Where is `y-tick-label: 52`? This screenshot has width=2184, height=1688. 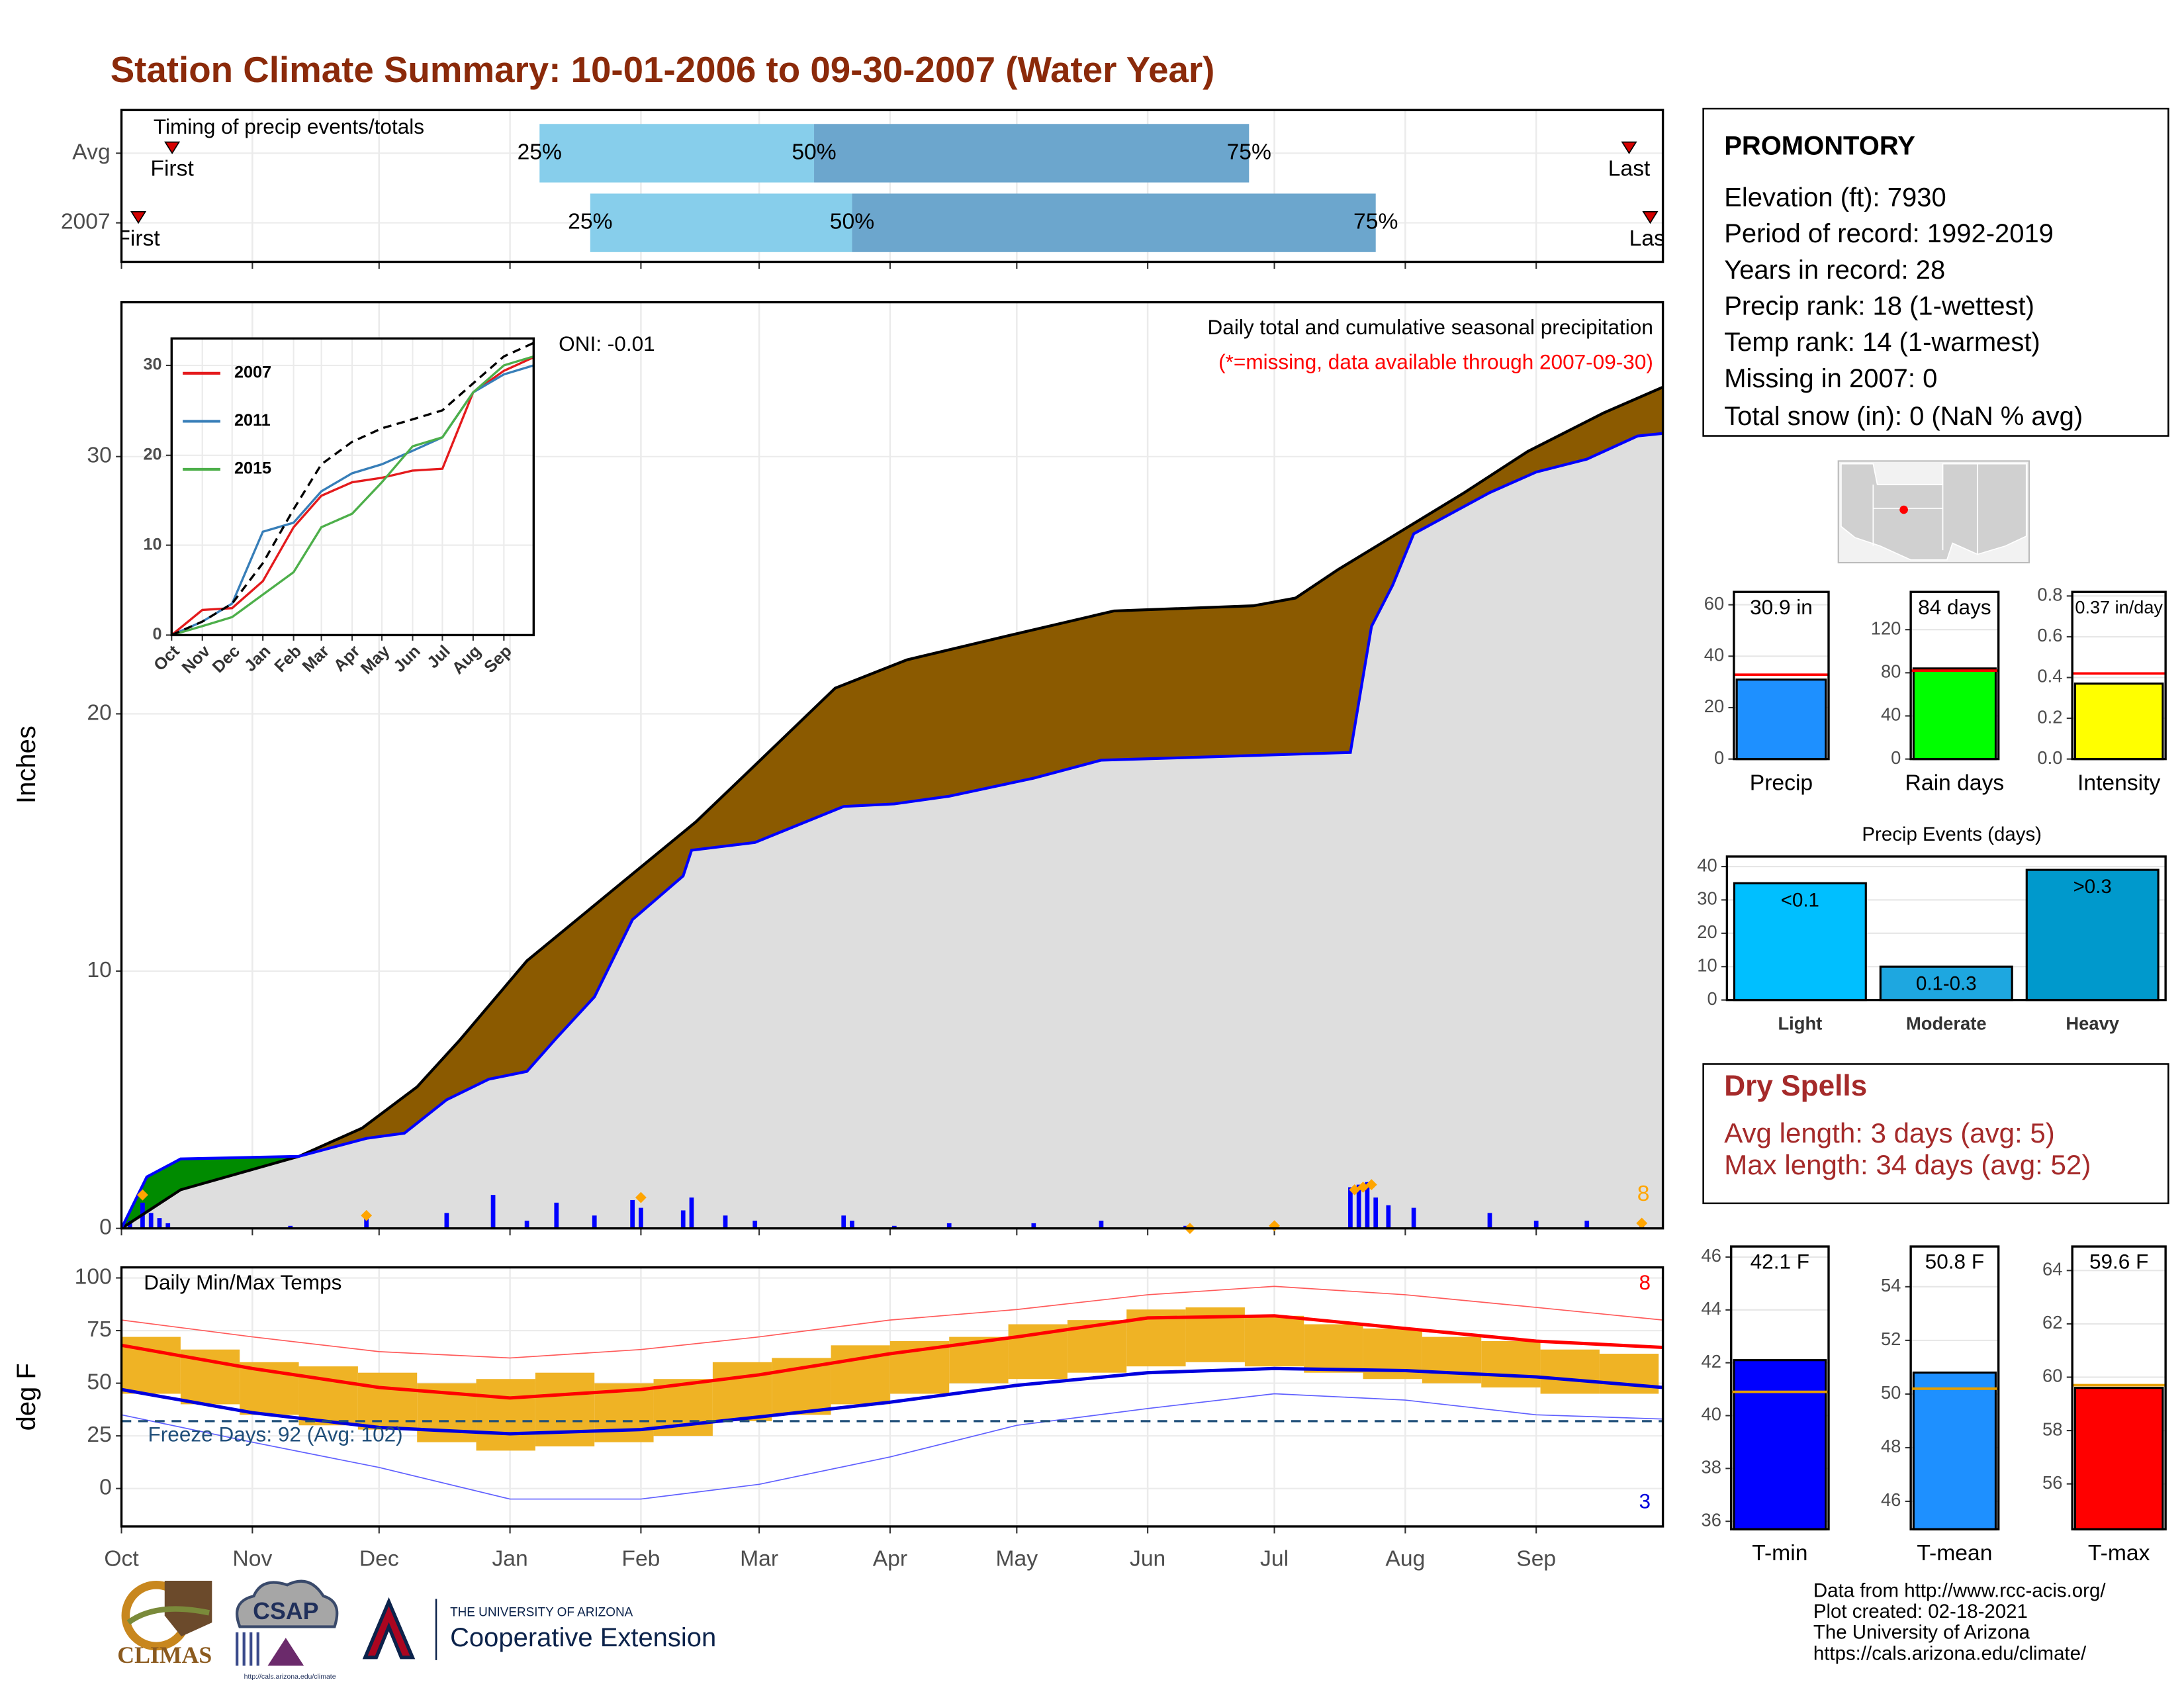
y-tick-label: 52 is located at coordinates (1891, 1339).